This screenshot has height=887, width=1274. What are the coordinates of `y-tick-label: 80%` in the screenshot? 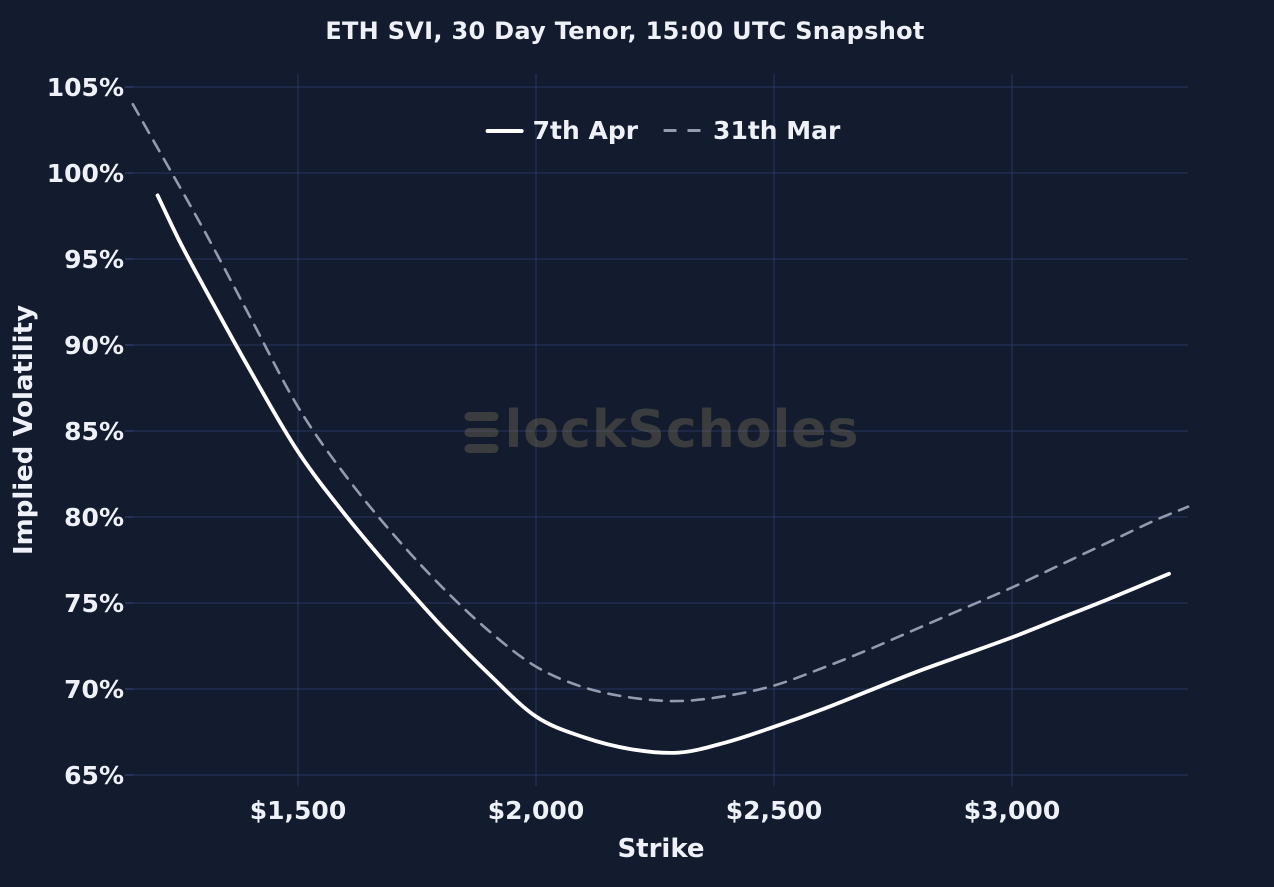 It's located at (94, 517).